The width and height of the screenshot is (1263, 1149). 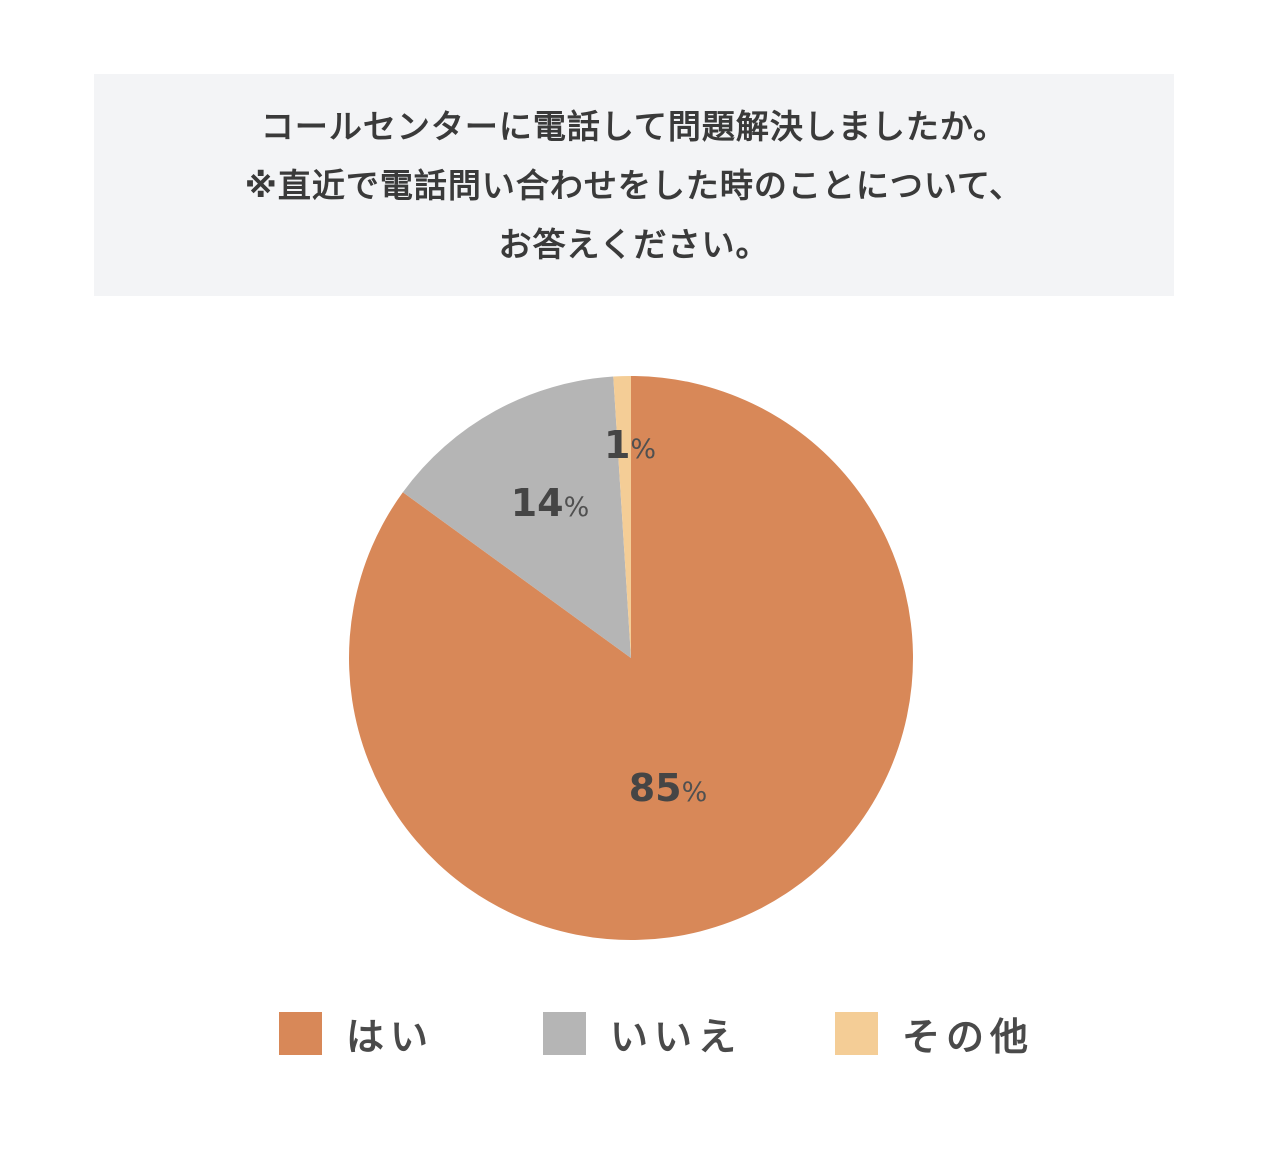 What do you see at coordinates (564, 1033) in the screenshot?
I see `legend-swatch-no` at bounding box center [564, 1033].